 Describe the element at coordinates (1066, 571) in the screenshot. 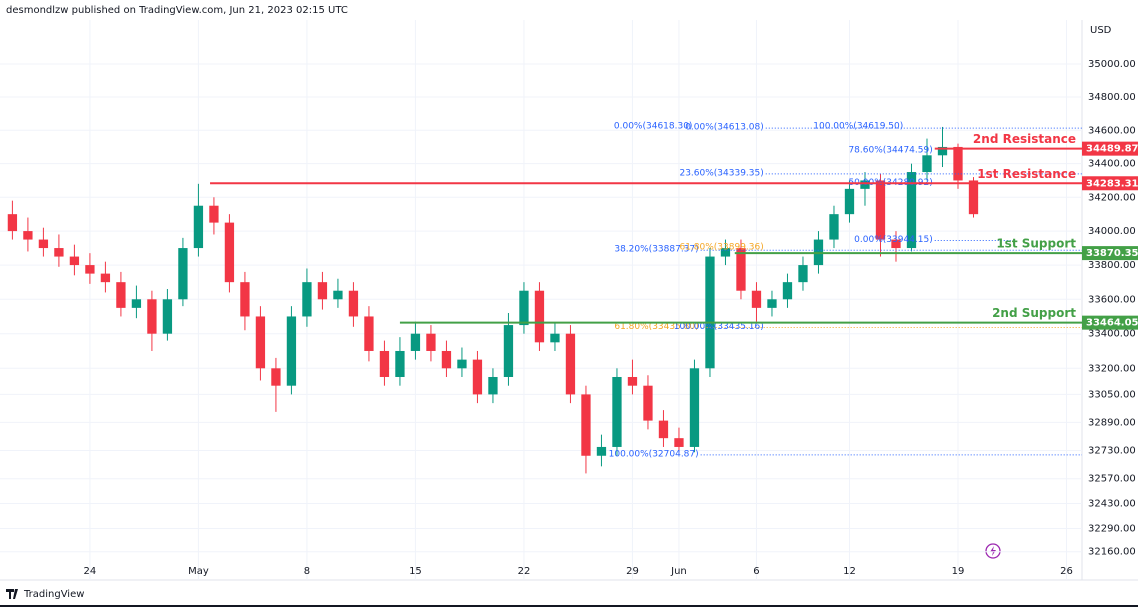

I see `x-tick-label: 26` at that location.